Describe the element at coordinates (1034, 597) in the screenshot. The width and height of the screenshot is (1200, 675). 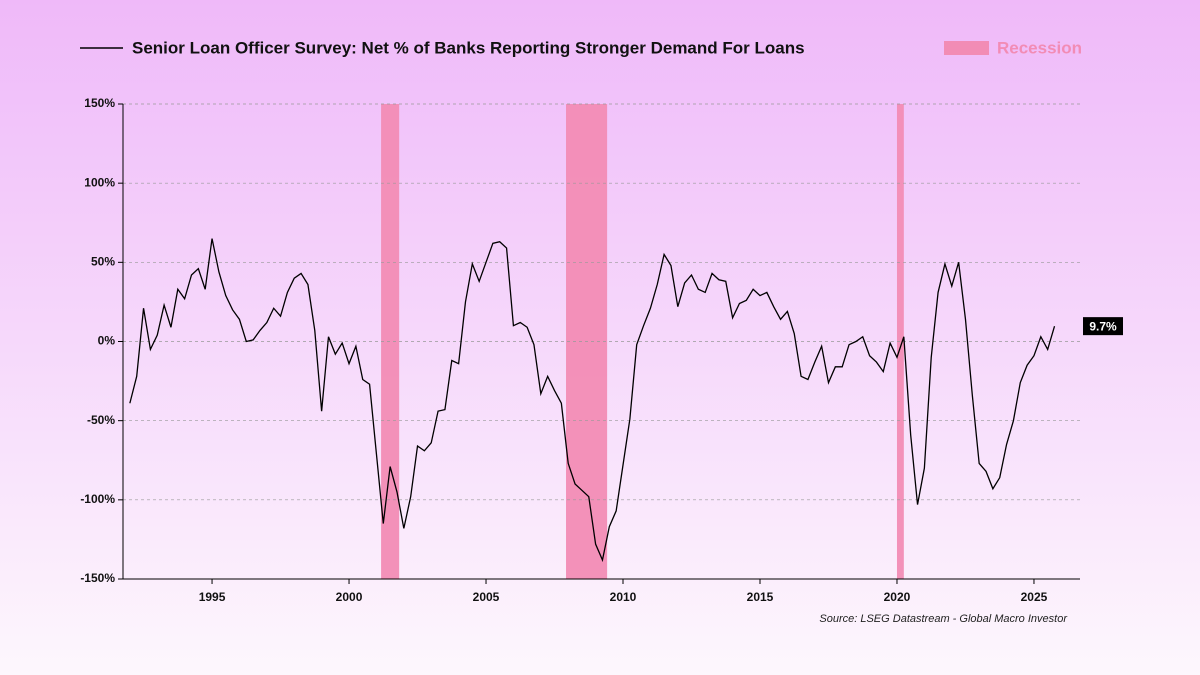
I see `x-tick-label: 2025` at that location.